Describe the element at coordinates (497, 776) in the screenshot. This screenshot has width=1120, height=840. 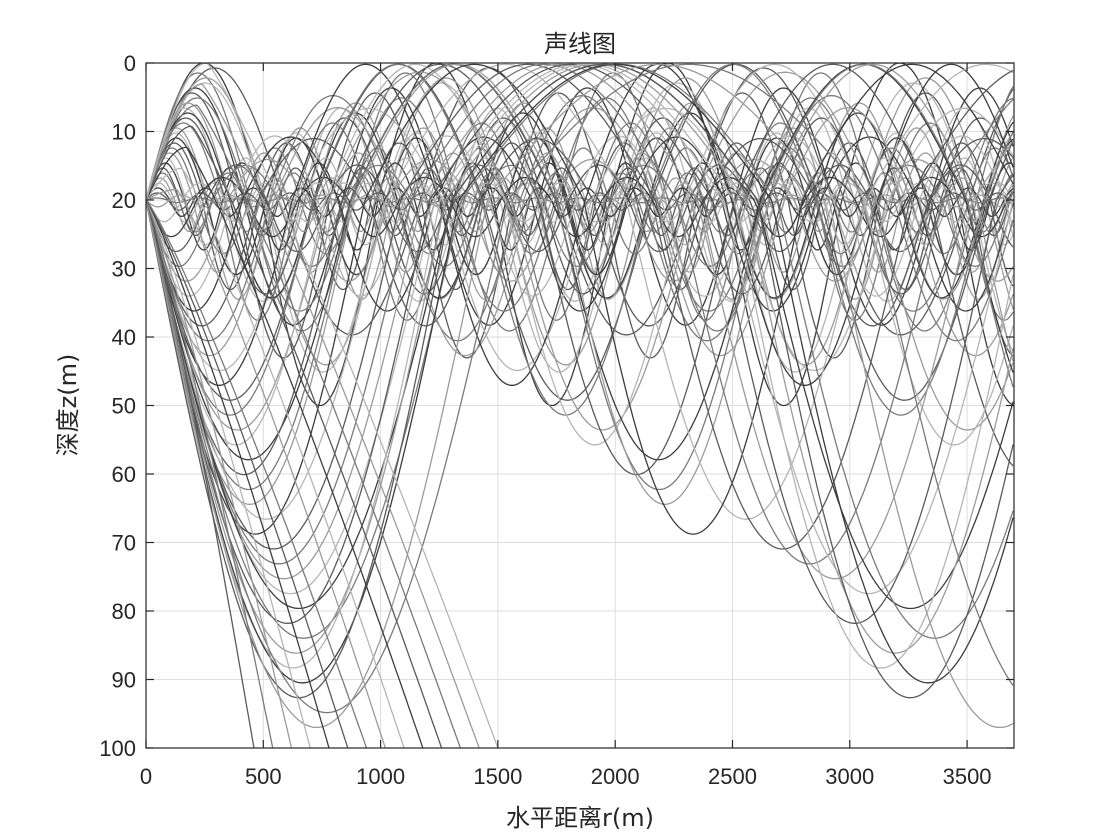
I see `x-tick-label: 1500` at that location.